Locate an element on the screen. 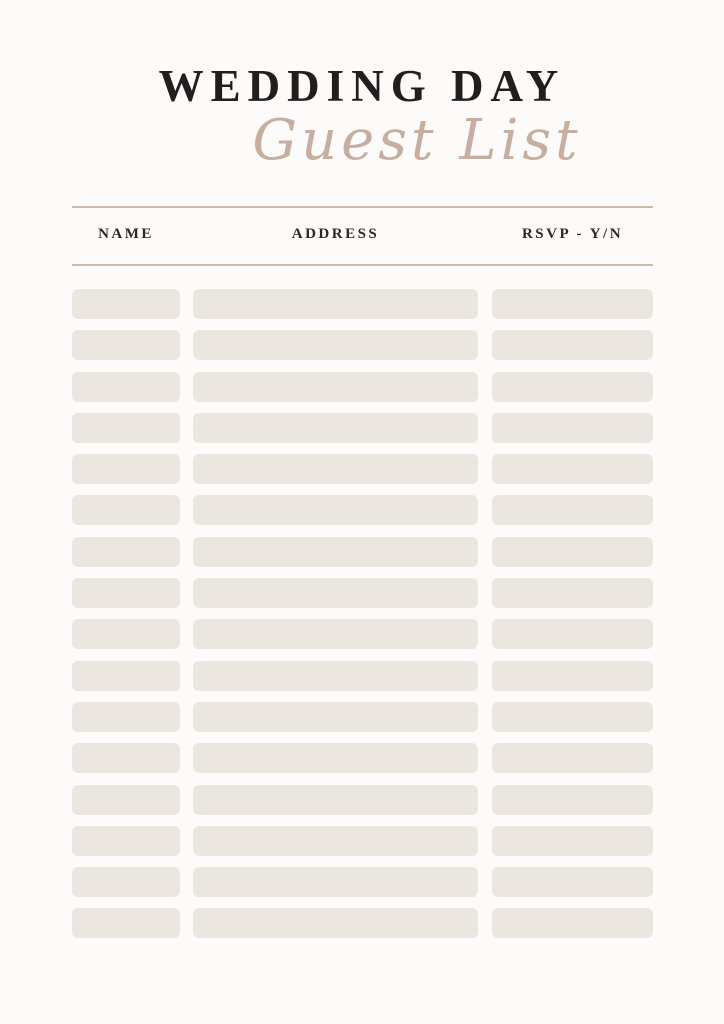  column-header-rsvp: RSVP - Y/N is located at coordinates (572, 234).